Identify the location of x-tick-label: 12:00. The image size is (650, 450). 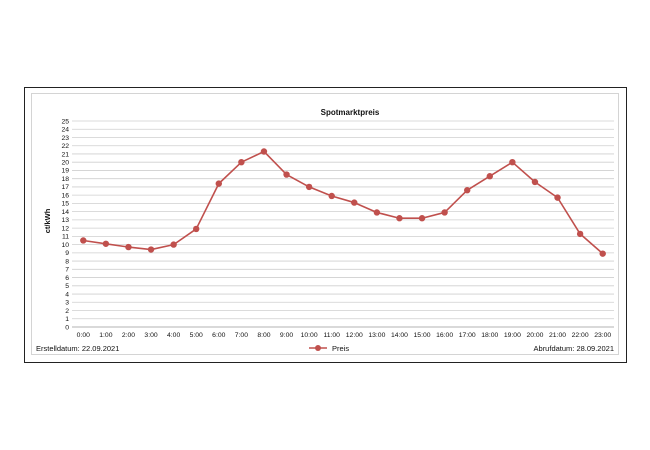
(354, 335).